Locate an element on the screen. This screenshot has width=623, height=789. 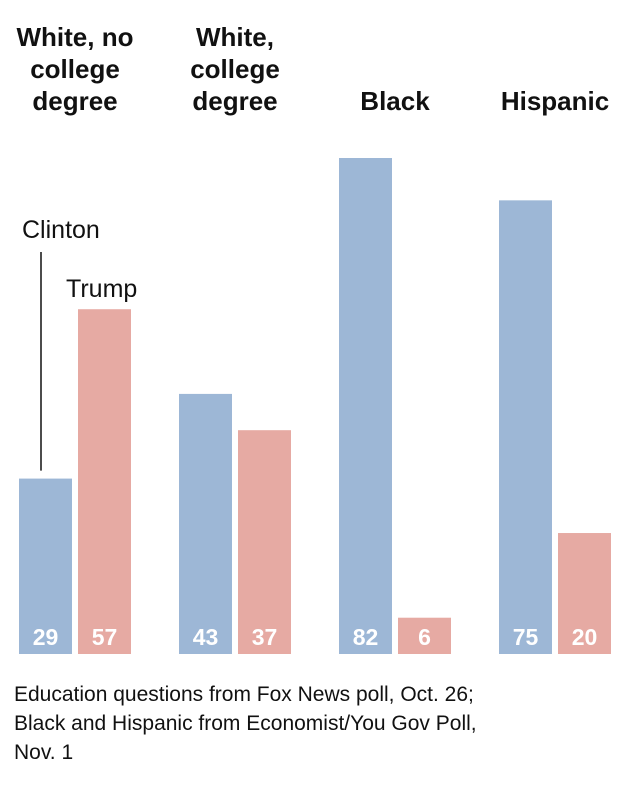
value-label: 75 is located at coordinates (526, 637).